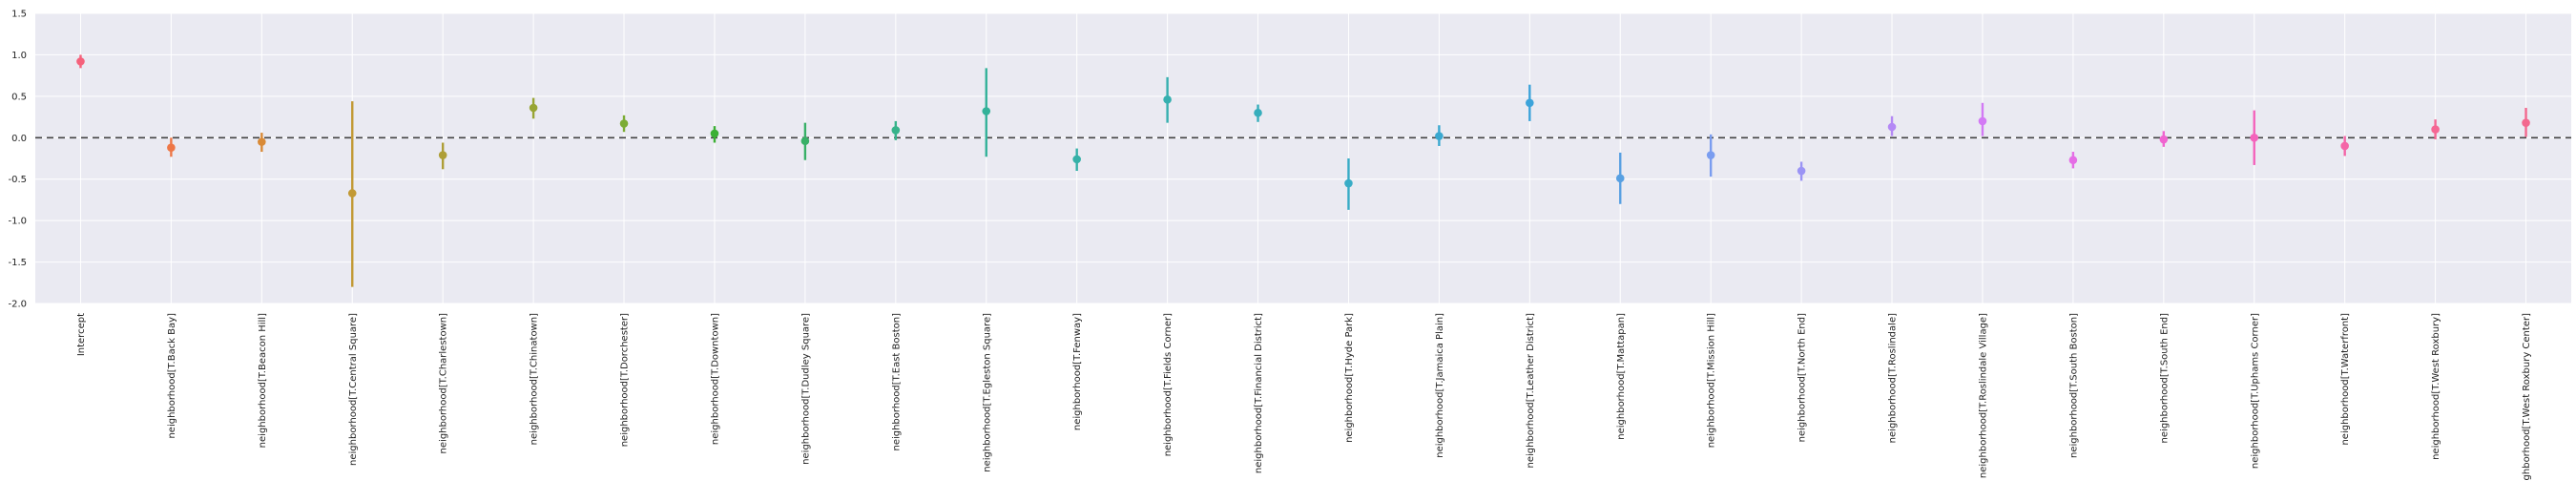 This screenshot has width=2576, height=481. I want to click on y-tick-label: -0.5, so click(17, 180).